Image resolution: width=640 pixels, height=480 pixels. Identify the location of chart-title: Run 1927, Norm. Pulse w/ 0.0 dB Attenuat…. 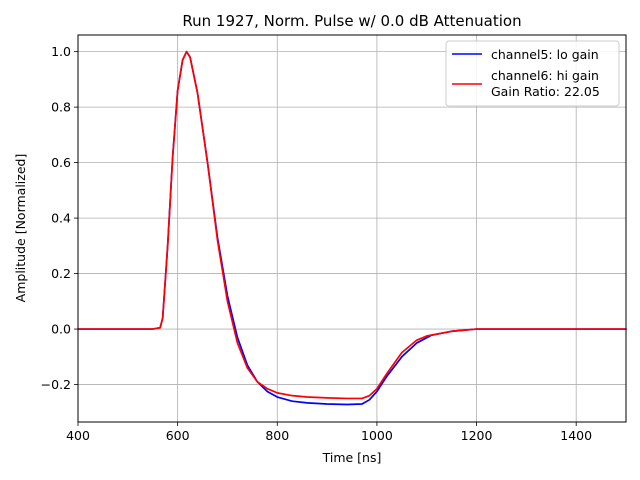
(351, 21).